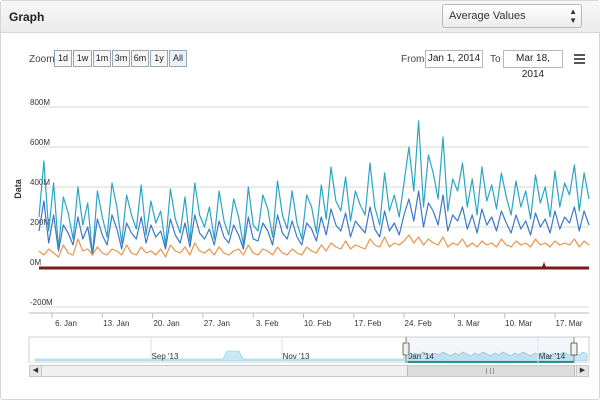  What do you see at coordinates (544, 264) in the screenshot?
I see `series-spike` at bounding box center [544, 264].